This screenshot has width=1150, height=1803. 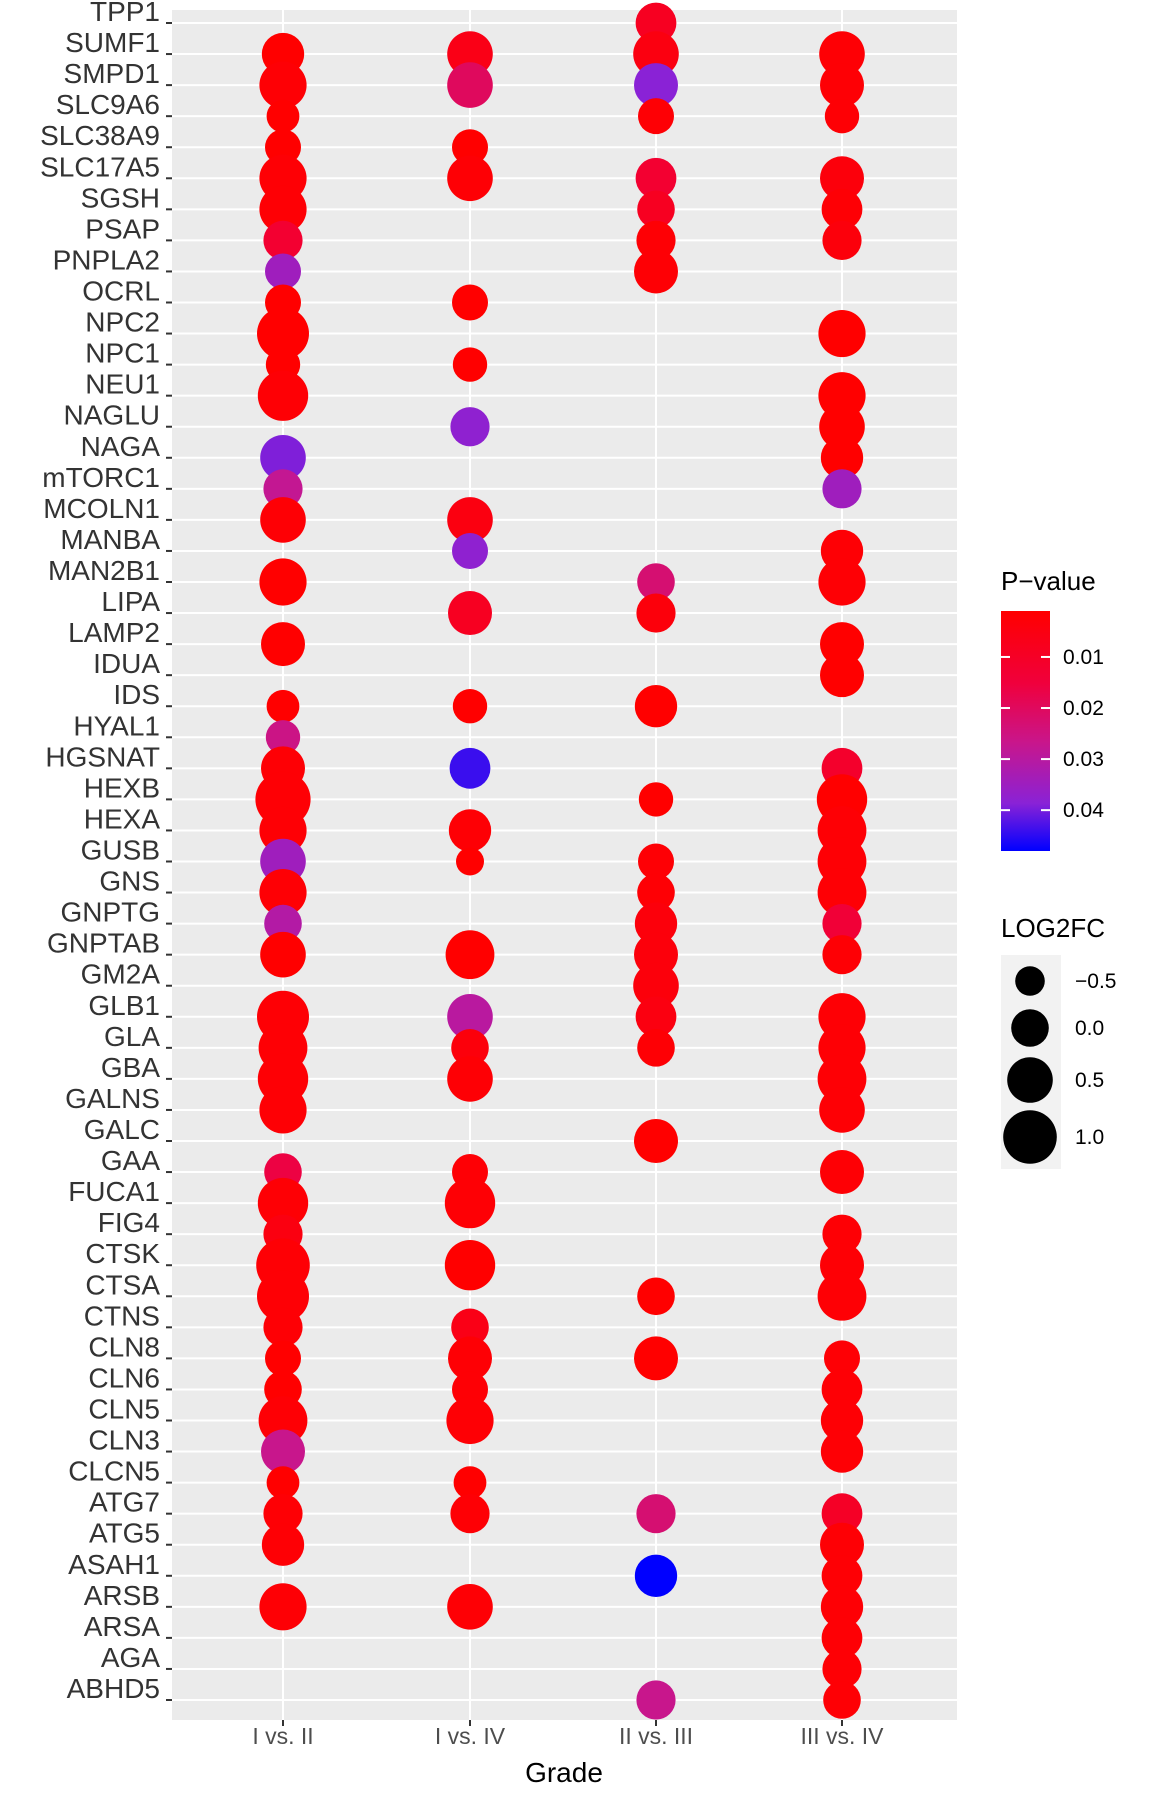 What do you see at coordinates (121, 291) in the screenshot?
I see `y-tick-label: OCRL` at bounding box center [121, 291].